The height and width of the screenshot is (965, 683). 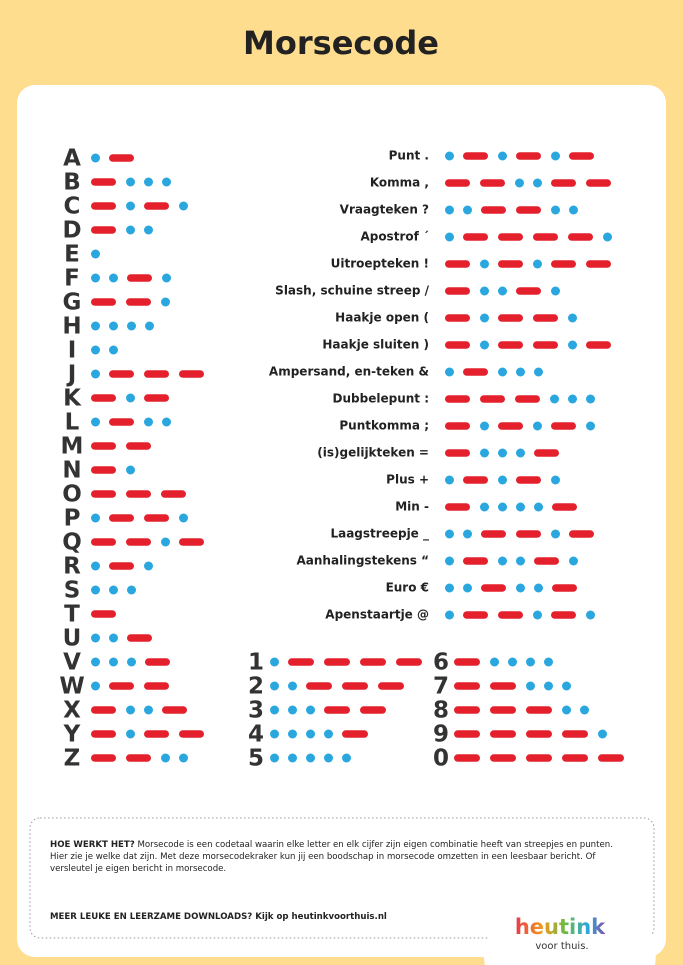 What do you see at coordinates (72, 159) in the screenshot?
I see `letter: A` at bounding box center [72, 159].